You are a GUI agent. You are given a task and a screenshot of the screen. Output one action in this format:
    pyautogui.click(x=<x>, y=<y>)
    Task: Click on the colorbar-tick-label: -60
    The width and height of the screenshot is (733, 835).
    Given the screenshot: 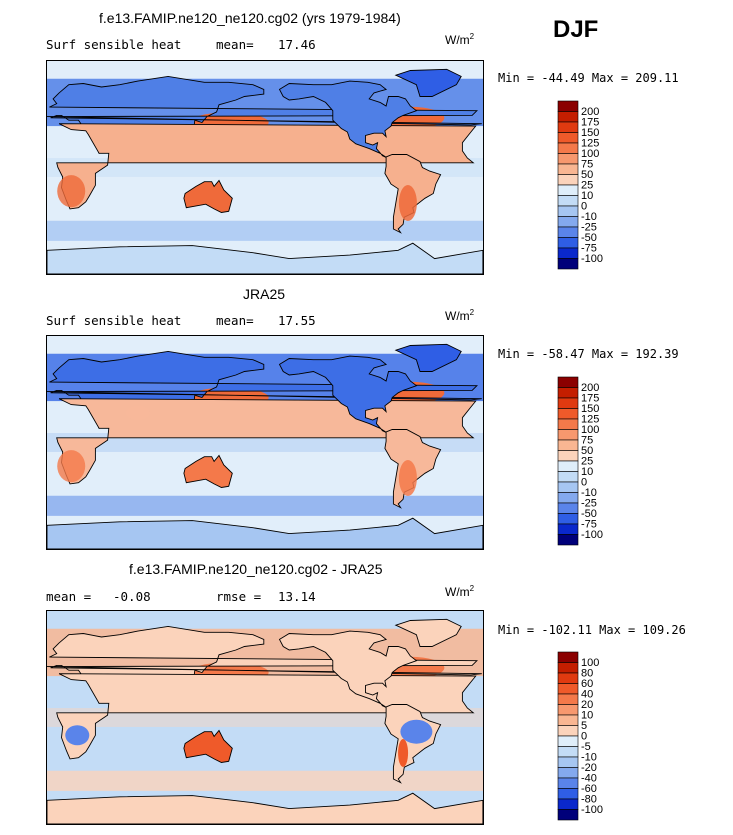 What is the action you would take?
    pyautogui.click(x=589, y=789)
    